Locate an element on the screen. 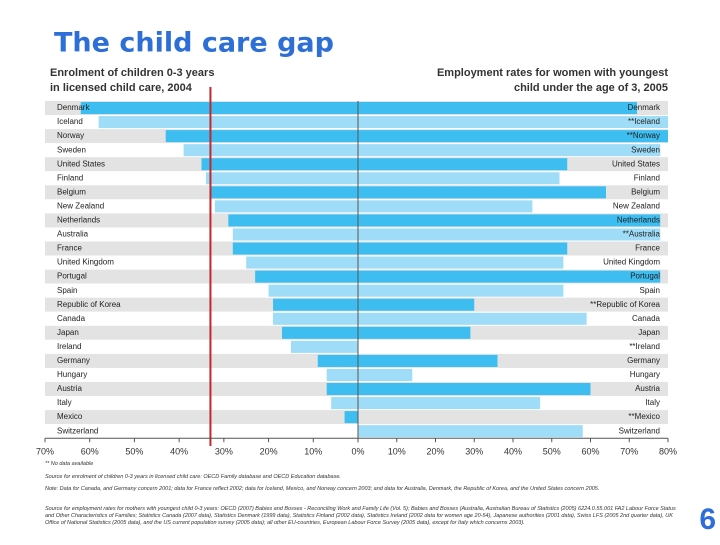  category-label: Ireland is located at coordinates (69, 346).